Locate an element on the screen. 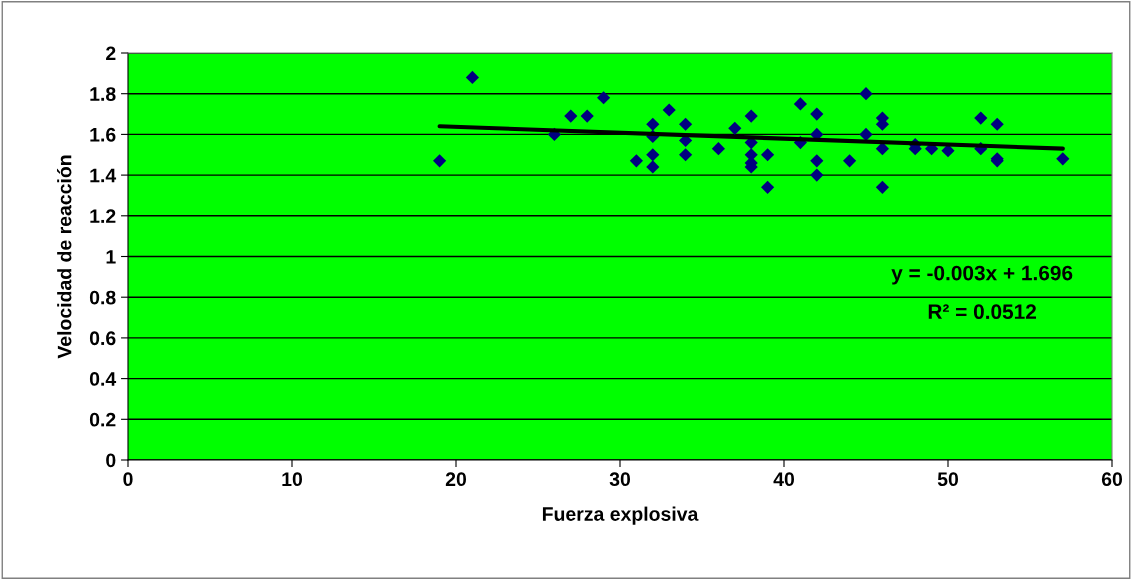 The height and width of the screenshot is (580, 1132). y-tick-label: 0 is located at coordinates (111, 460).